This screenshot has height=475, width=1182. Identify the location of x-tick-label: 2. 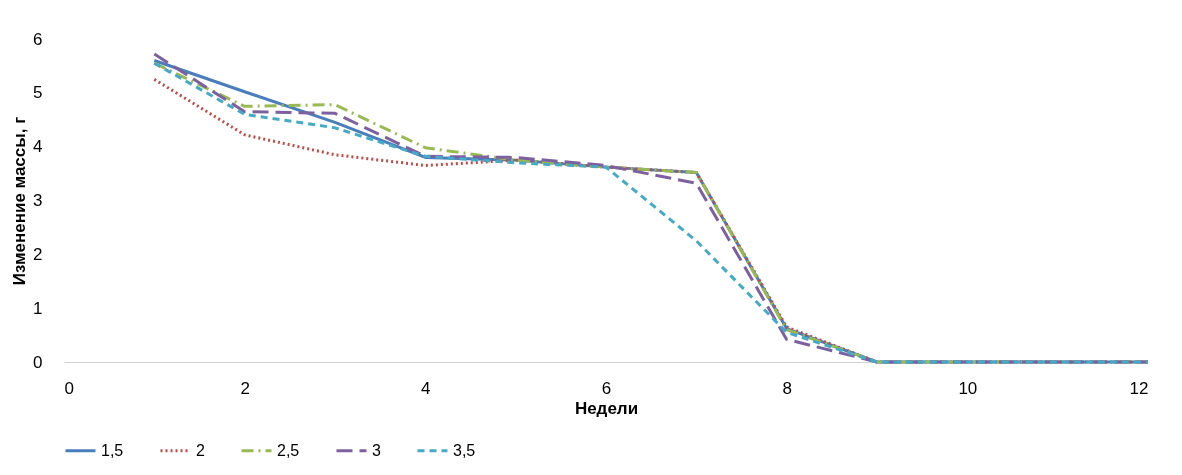
(245, 388).